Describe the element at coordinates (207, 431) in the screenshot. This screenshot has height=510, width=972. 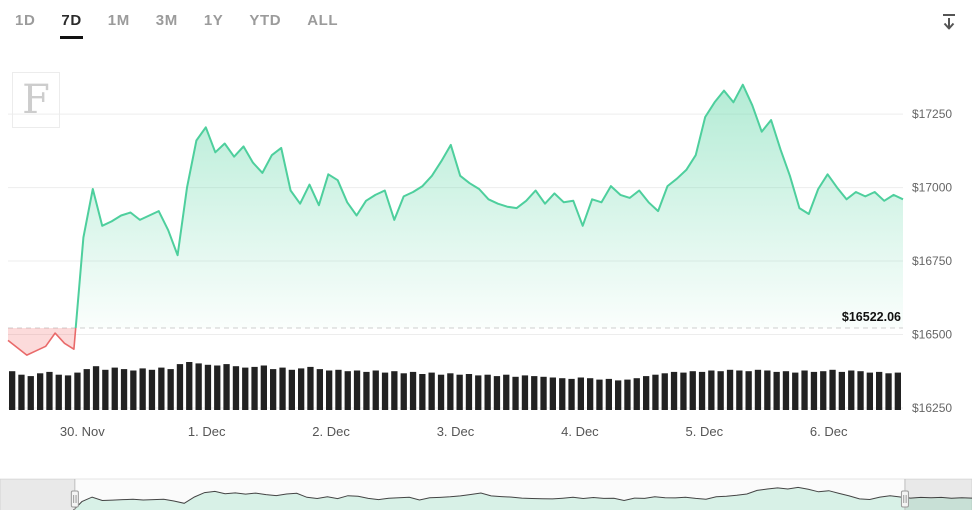
I see `x-axis-label: 1. Dec` at that location.